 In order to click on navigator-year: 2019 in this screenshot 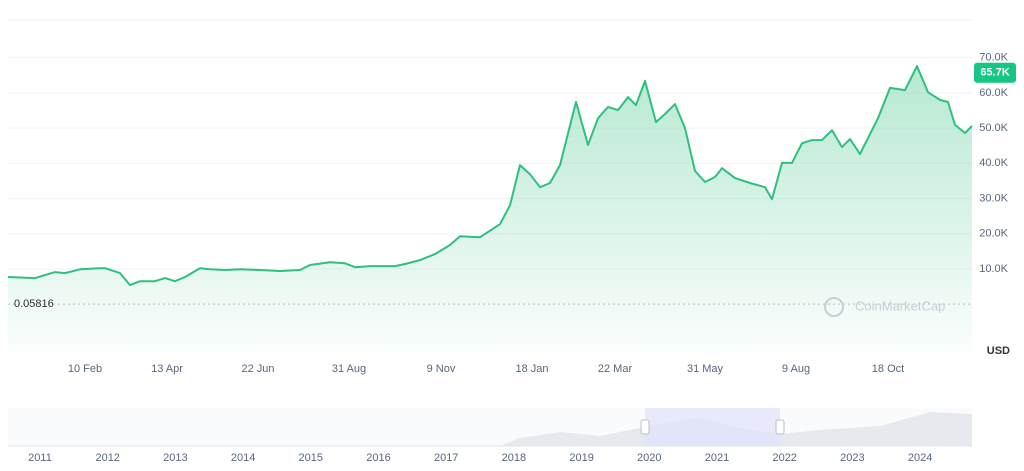, I will do `click(581, 458)`.